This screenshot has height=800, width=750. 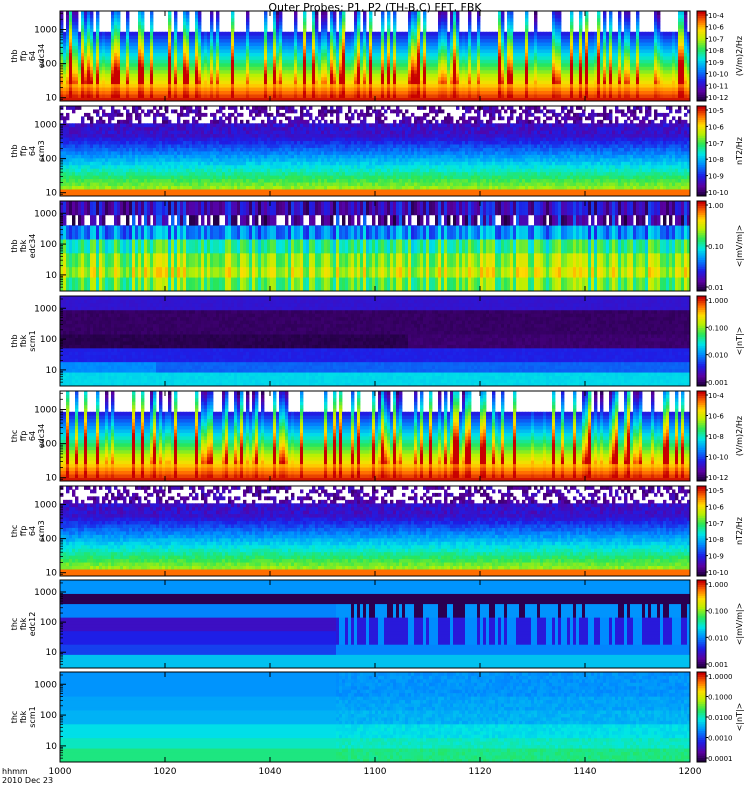 I want to click on colorbar-thb-fbk-scm1: 1.0000.1000.0100.001<|nT|>, so click(x=720, y=341).